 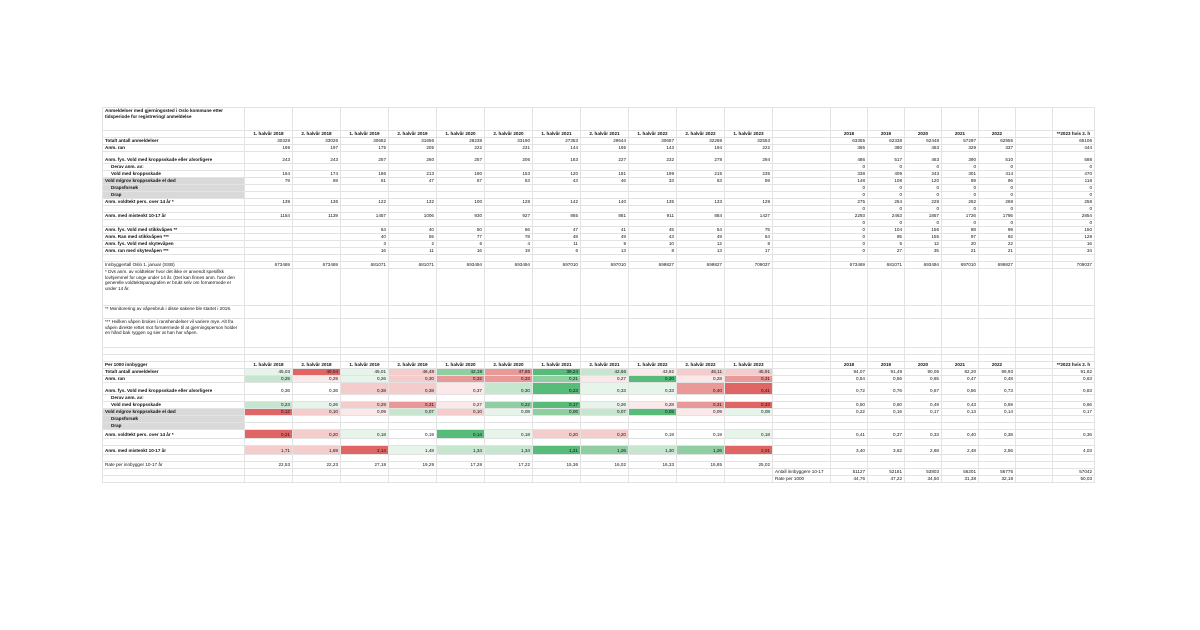 I want to click on value-cell: 156, so click(x=923, y=230).